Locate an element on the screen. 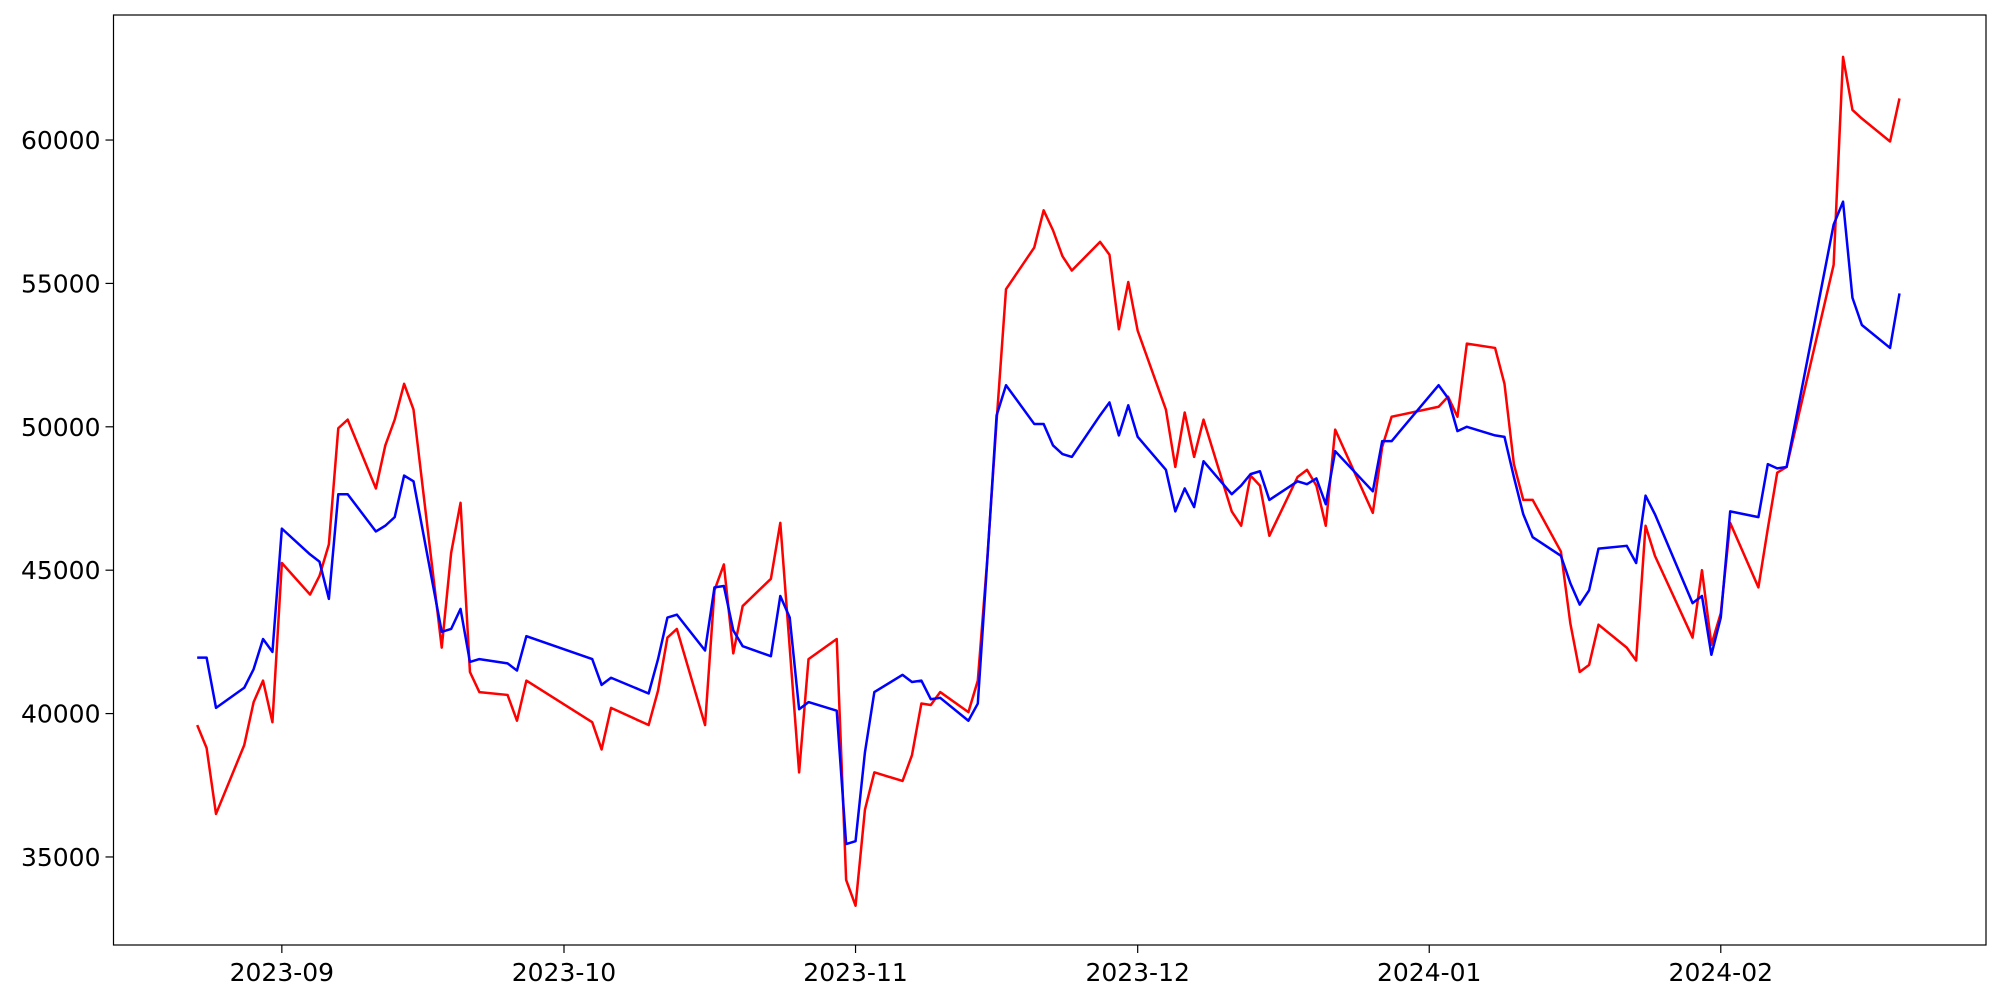  x-tick-label: 2023-09 is located at coordinates (282, 972).